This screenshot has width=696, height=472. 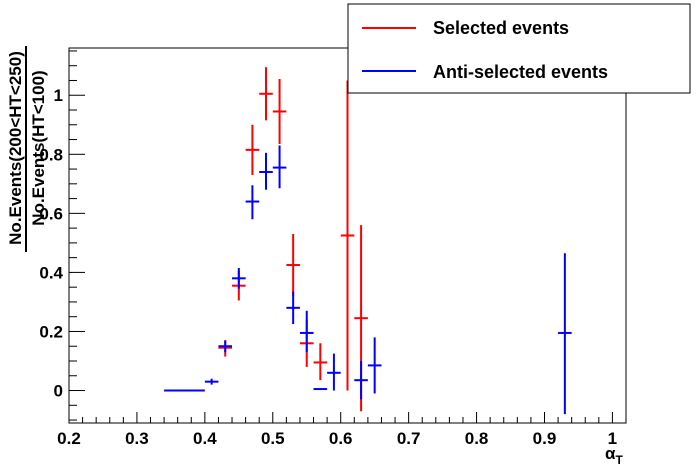 What do you see at coordinates (347, 417) in the screenshot?
I see `x-axis-ticks` at bounding box center [347, 417].